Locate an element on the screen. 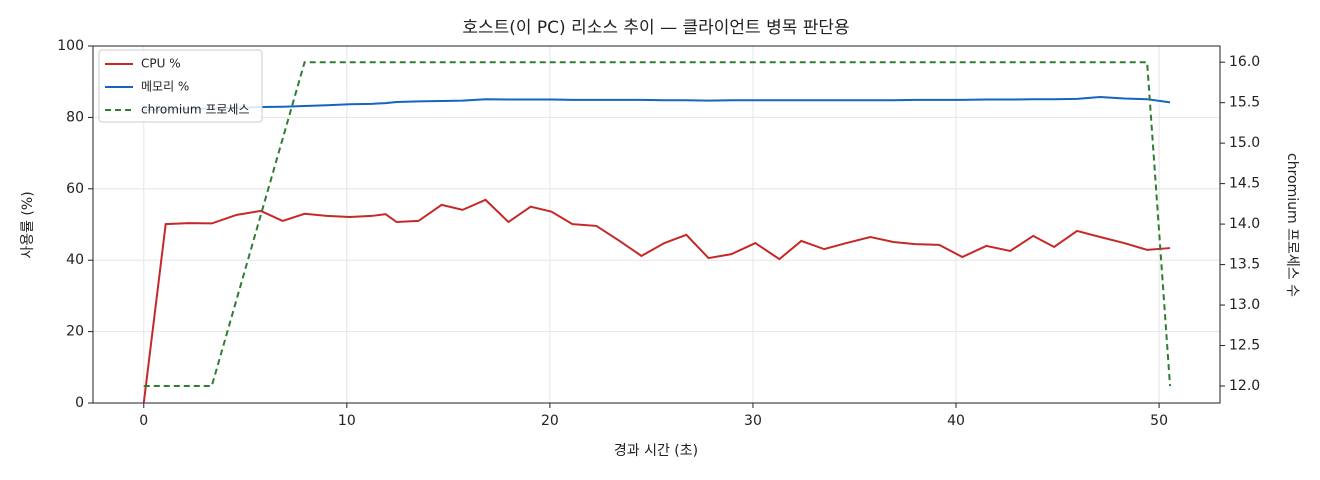  y-axis-label: 사용률 (%) is located at coordinates (28, 224).